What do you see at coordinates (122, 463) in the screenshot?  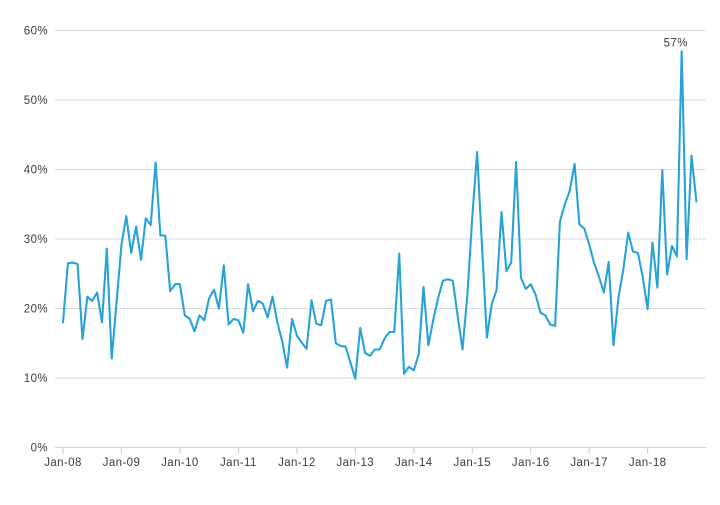 I see `x-axis-tick-label: Jan-09` at bounding box center [122, 463].